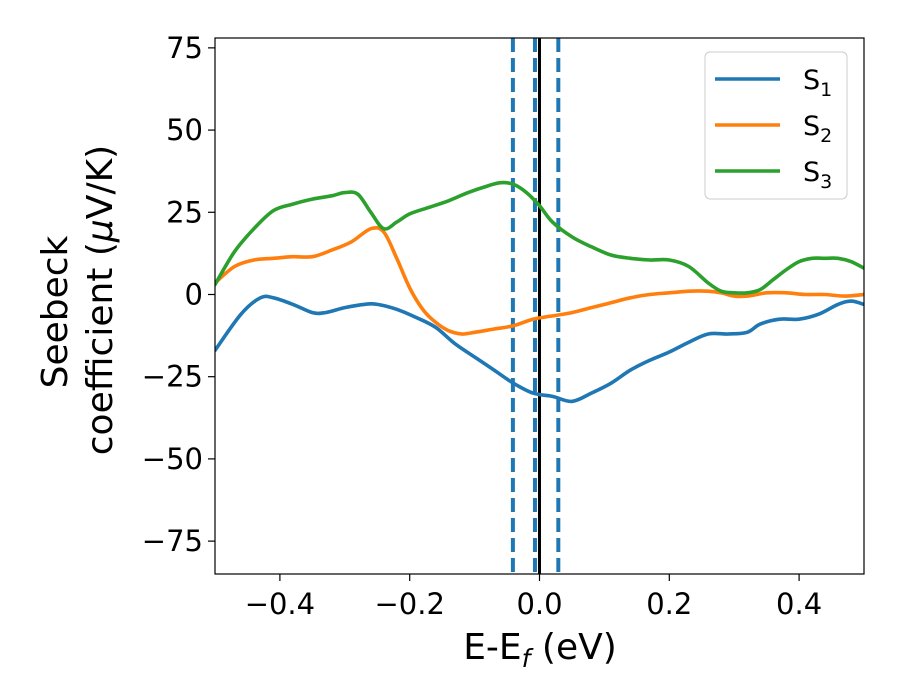 The height and width of the screenshot is (700, 900). Describe the element at coordinates (172, 541) in the screenshot. I see `y-tick-label: −75` at that location.